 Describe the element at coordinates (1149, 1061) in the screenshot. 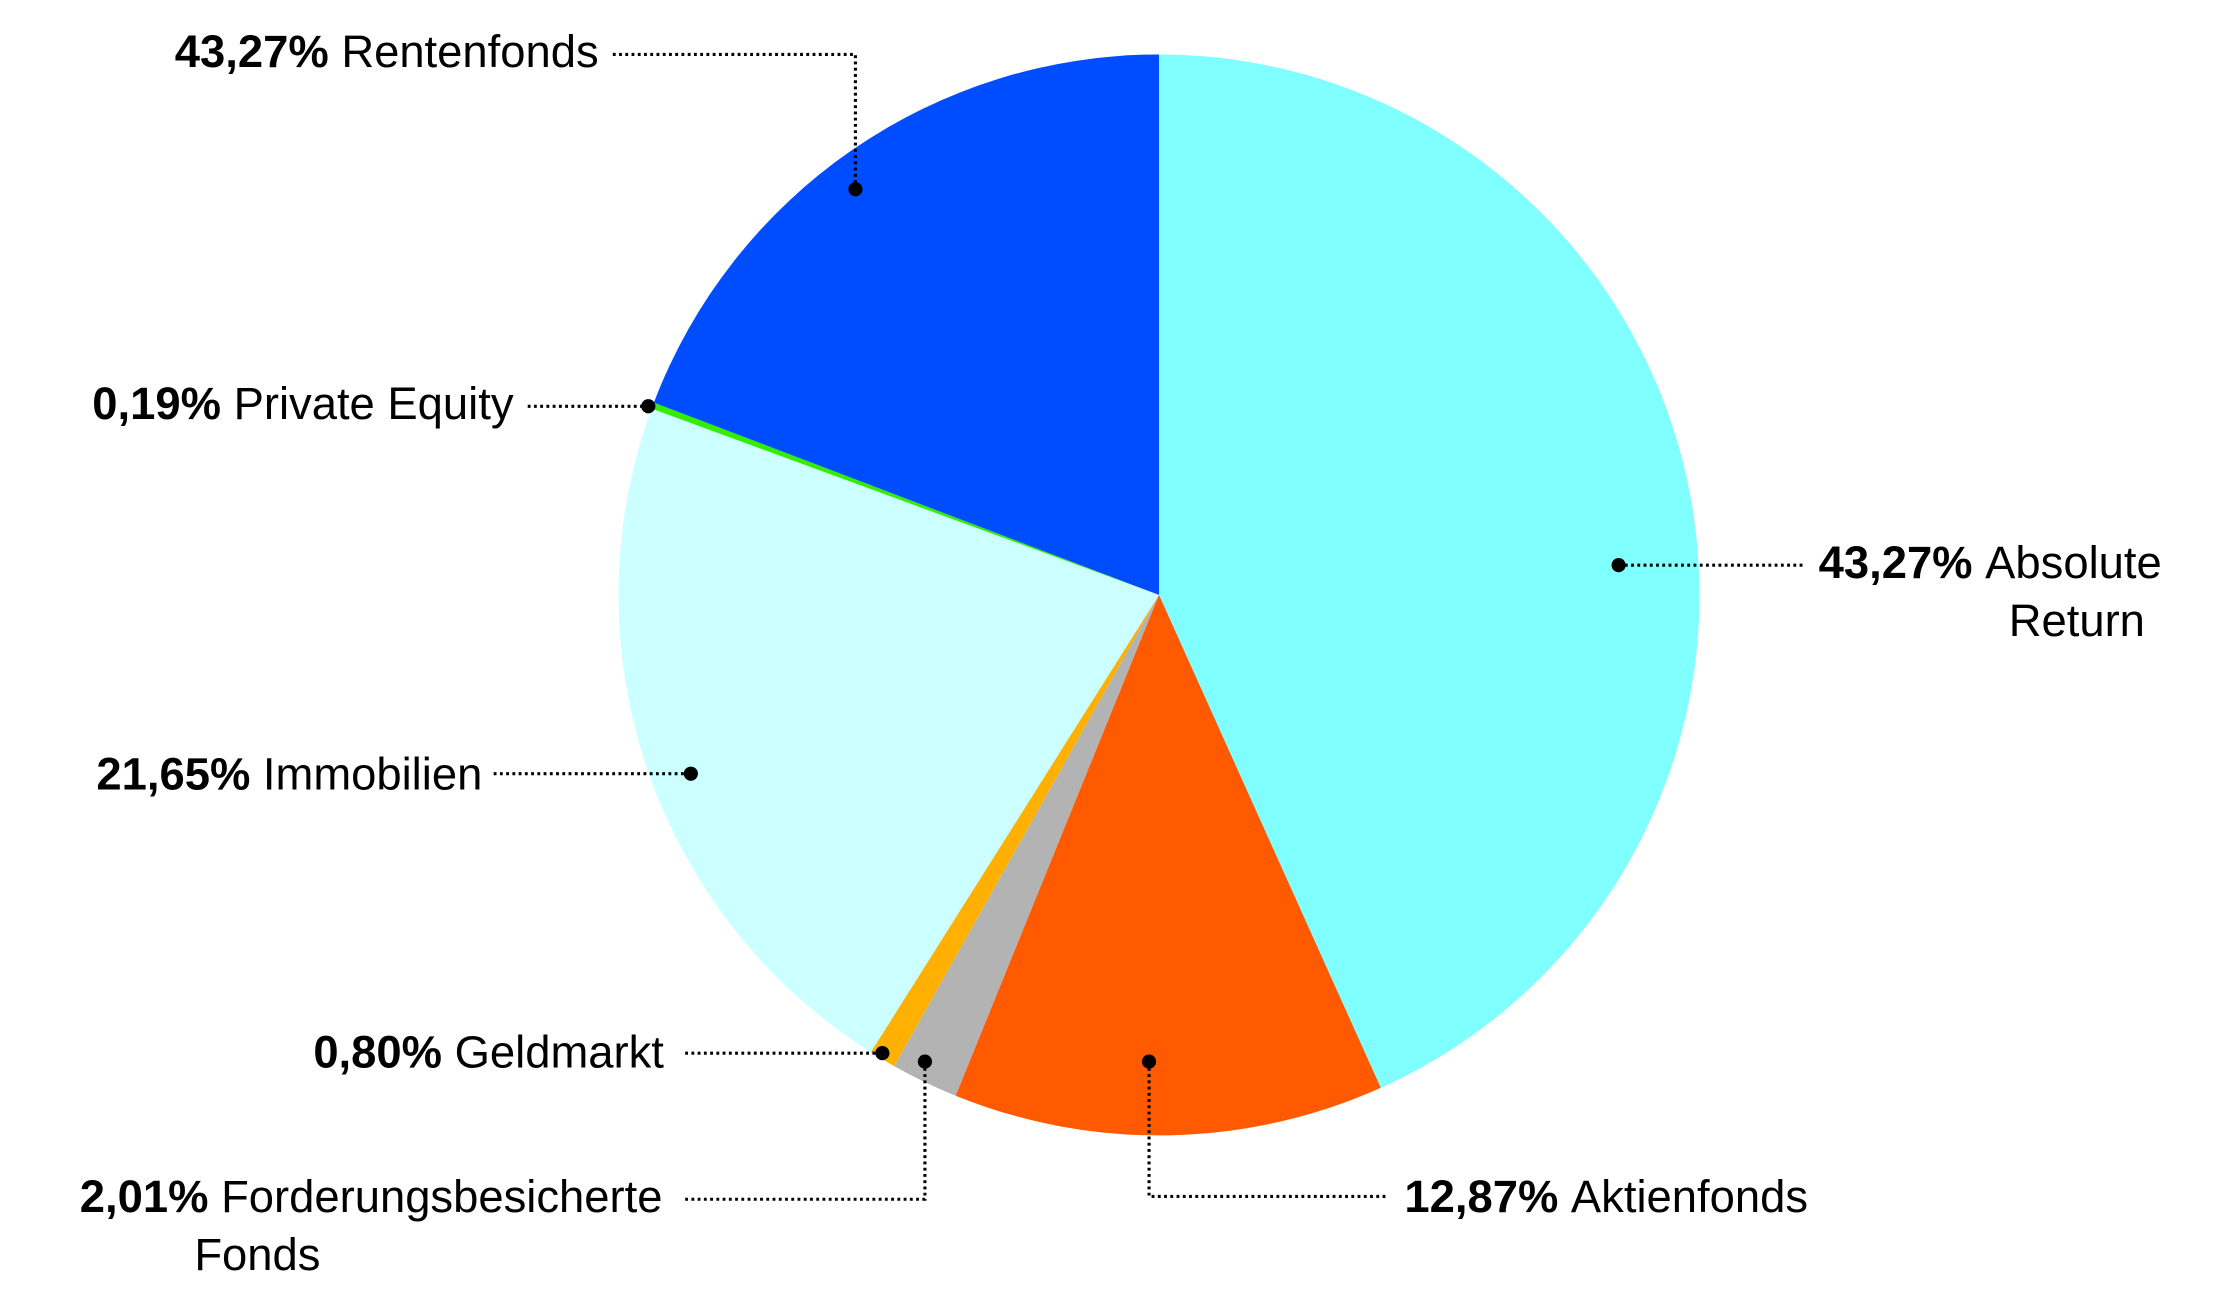

I see `dot-aktienfonds` at that location.